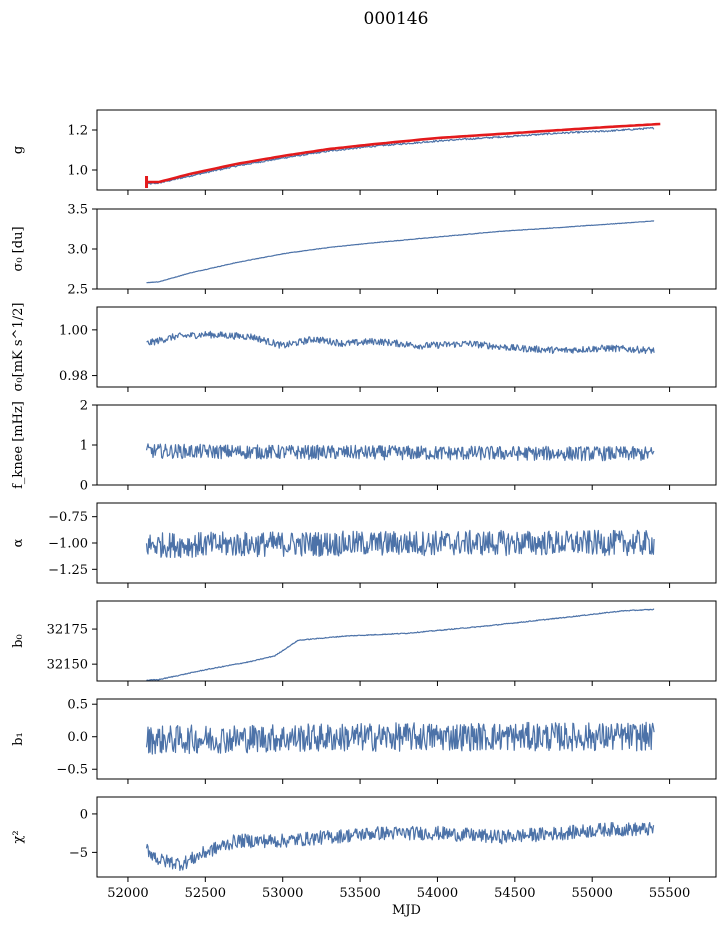 The width and height of the screenshot is (725, 936). What do you see at coordinates (84, 406) in the screenshot?
I see `y-tick-label: 2` at bounding box center [84, 406].